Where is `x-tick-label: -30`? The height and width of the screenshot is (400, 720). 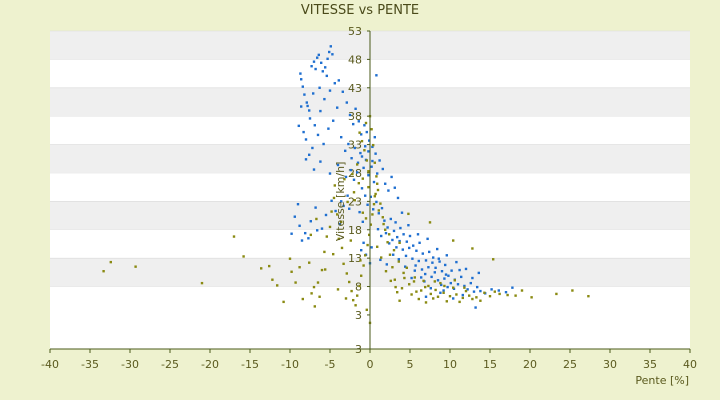
x-tick-label: -30 is located at coordinates (130, 364).